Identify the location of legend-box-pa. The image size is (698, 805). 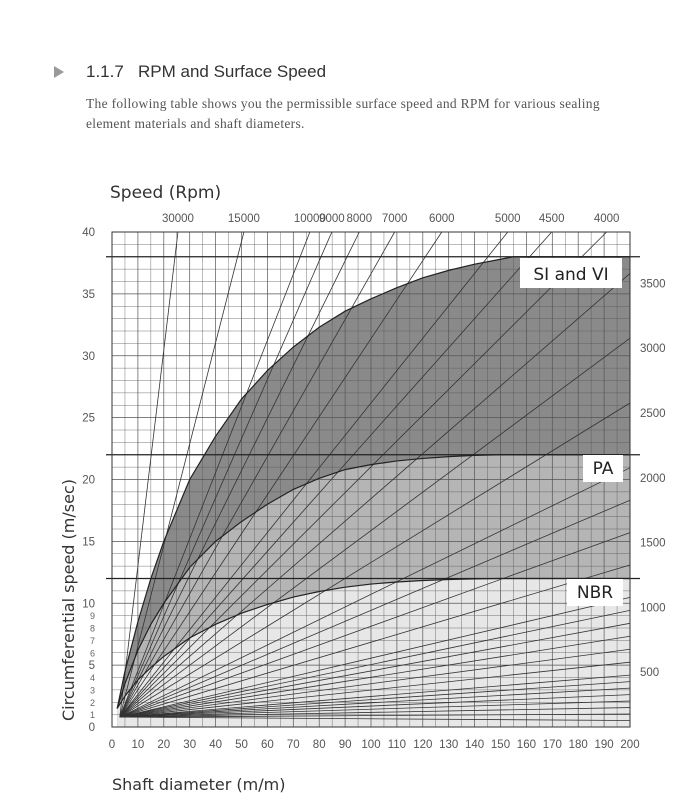
(603, 468).